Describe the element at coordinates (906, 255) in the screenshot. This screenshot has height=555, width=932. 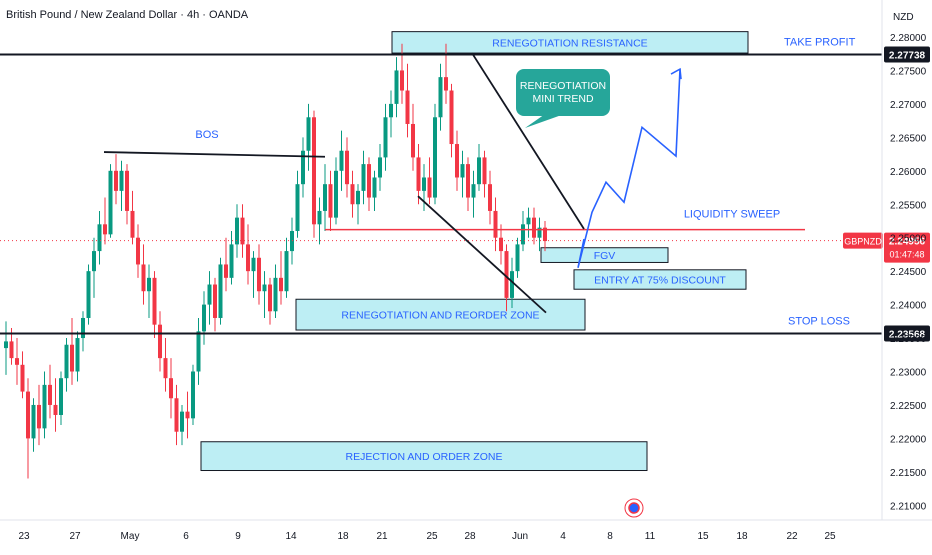
I see `countdown-text: 01:47:48` at that location.